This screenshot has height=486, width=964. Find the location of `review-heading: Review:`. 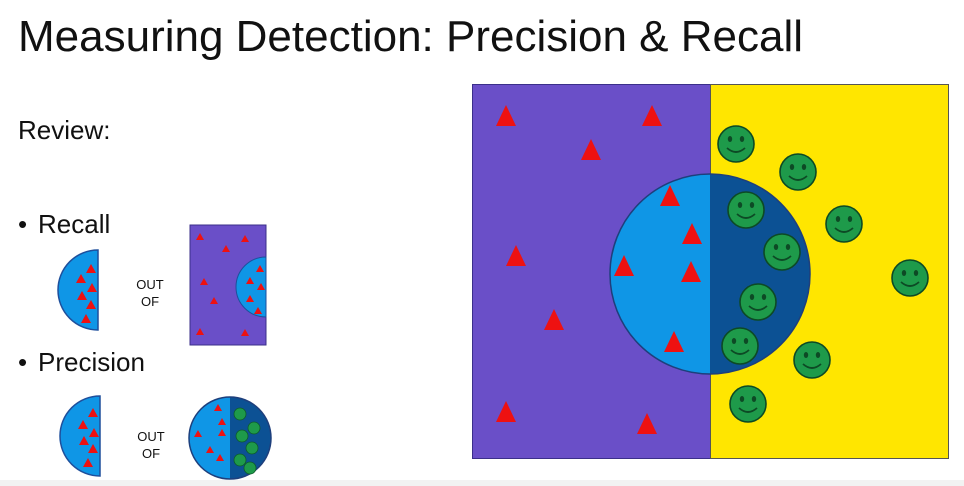

review-heading: Review: is located at coordinates (64, 130).